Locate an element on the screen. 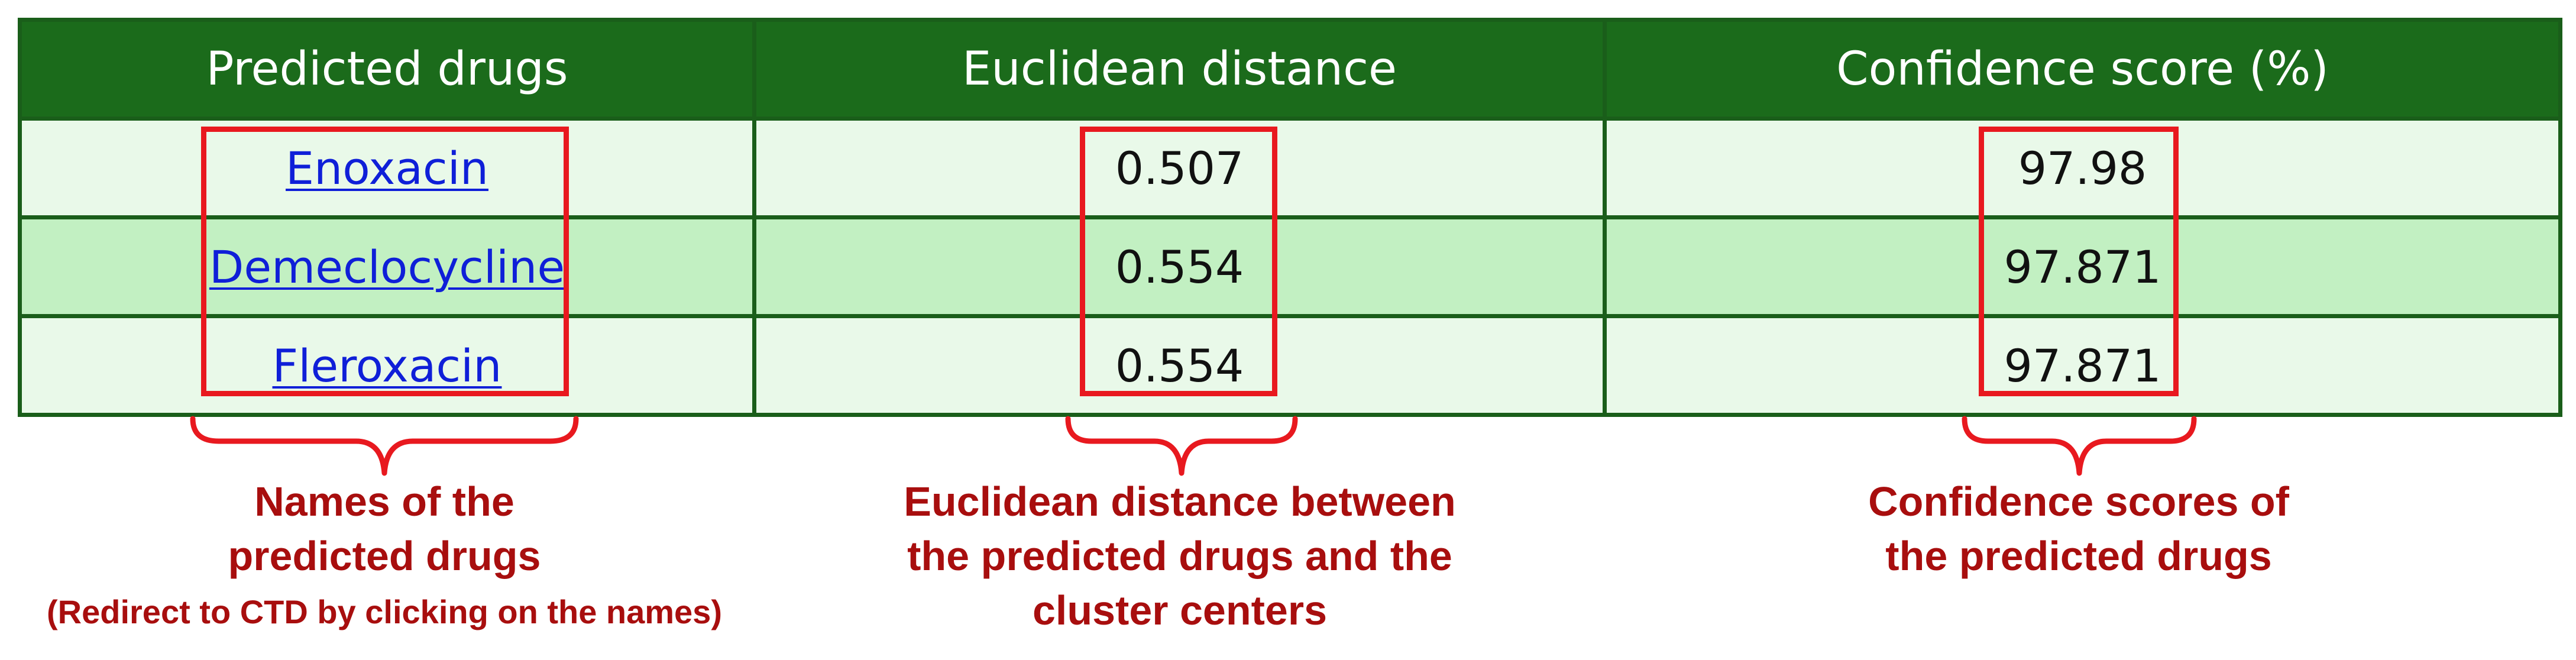  drug-link-fleroxacin: Fleroxacin is located at coordinates (387, 365).